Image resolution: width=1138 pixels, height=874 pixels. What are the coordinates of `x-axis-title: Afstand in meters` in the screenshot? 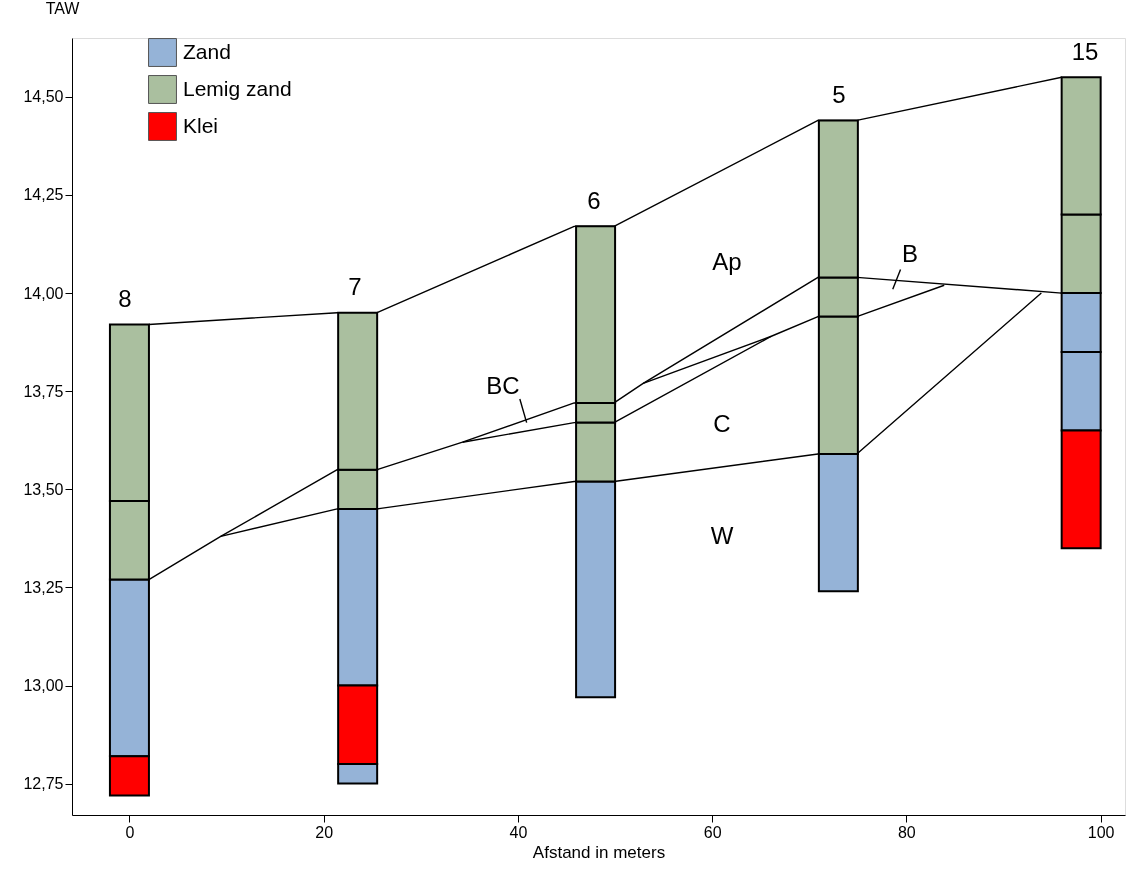 It's located at (599, 852).